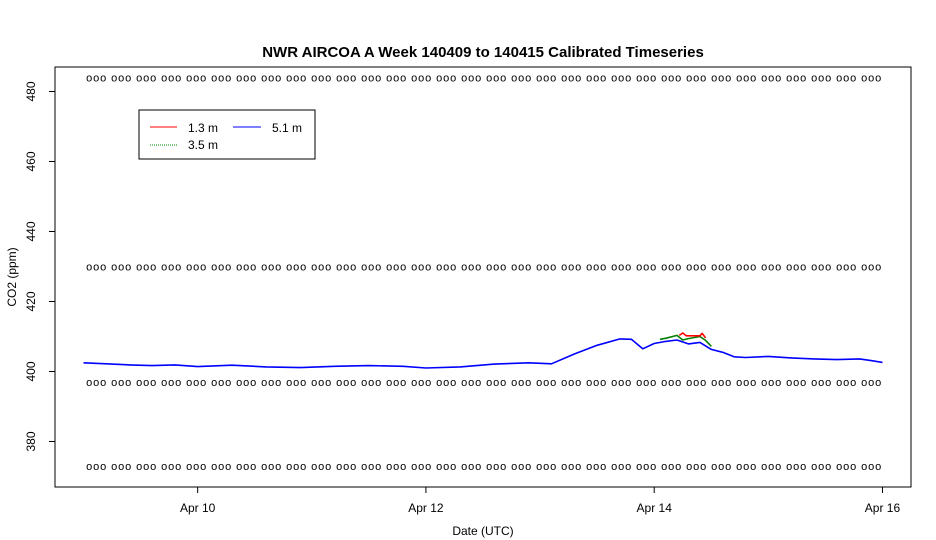 The image size is (936, 540). Describe the element at coordinates (39, 266) in the screenshot. I see `y-axis: 380 400 420 440 460 480` at that location.